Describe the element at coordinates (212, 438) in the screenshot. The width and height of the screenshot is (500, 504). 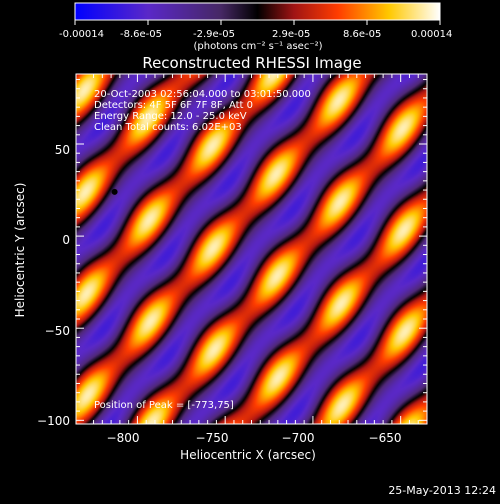
I see `x-tick-label: −750` at that location.